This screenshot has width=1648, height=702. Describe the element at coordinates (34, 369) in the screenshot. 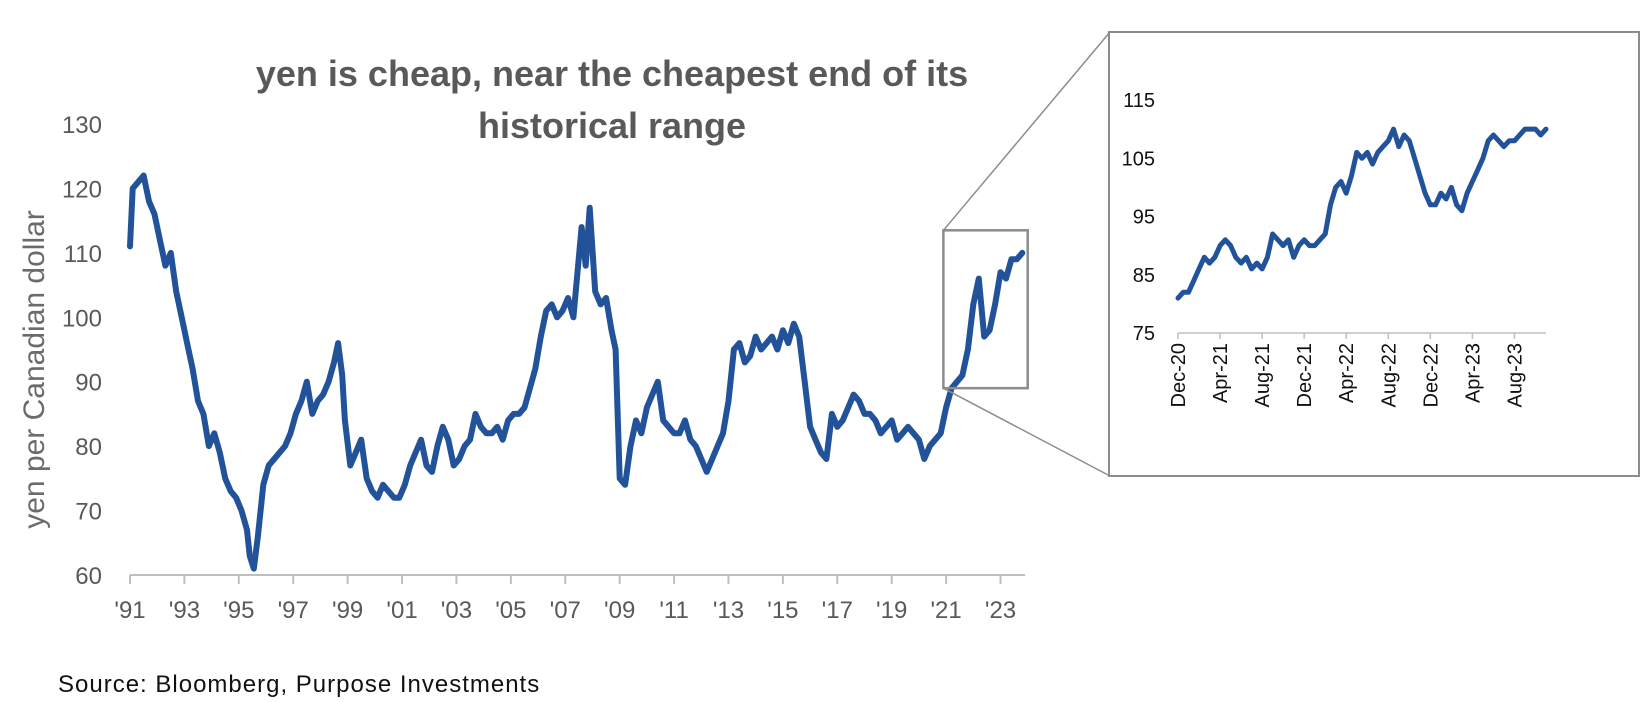

I see `y-axis-label: yen per Canadian dollar` at that location.